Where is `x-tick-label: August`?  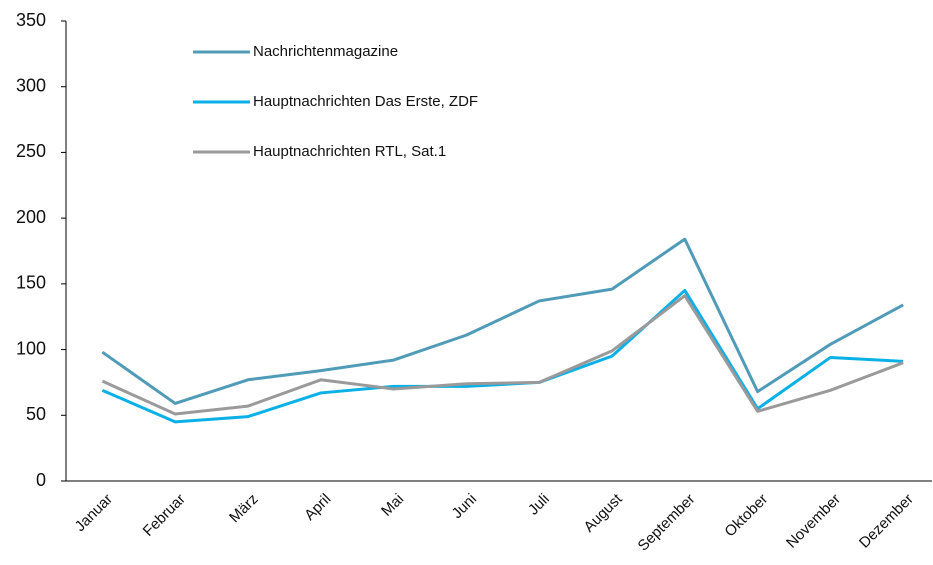
x-tick-label: August is located at coordinates (604, 513).